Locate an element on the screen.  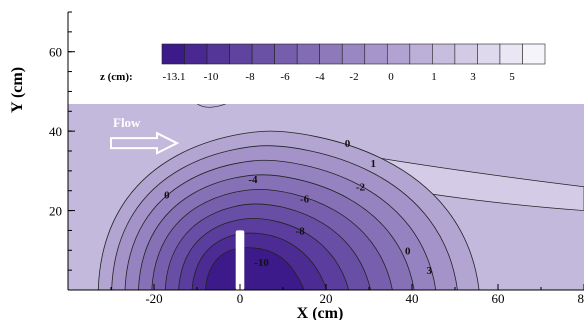
y-tick-label: 40 is located at coordinates (55, 131).